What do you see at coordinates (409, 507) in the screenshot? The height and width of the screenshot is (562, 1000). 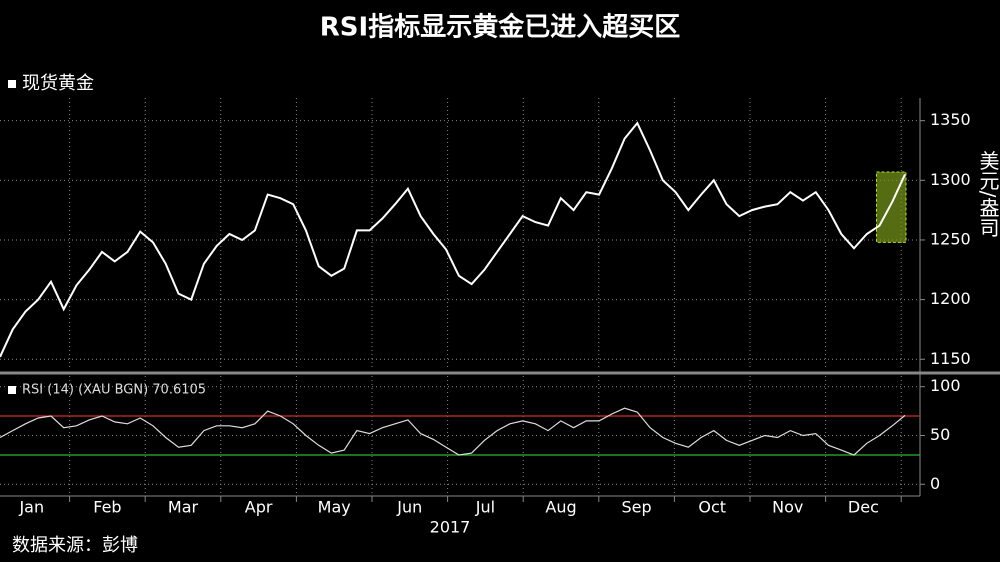 I see `x-tick-label: Jun` at bounding box center [409, 507].